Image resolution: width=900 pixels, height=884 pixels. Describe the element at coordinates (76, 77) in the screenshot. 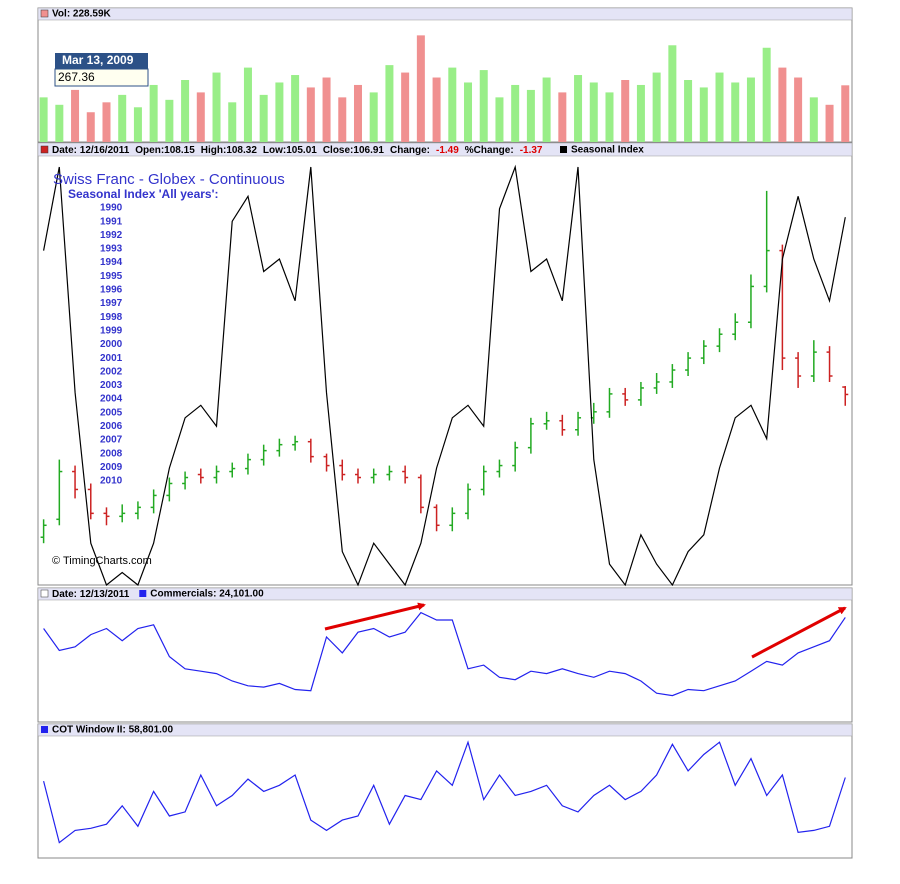

I see `tooltip-value: 267.36` at that location.